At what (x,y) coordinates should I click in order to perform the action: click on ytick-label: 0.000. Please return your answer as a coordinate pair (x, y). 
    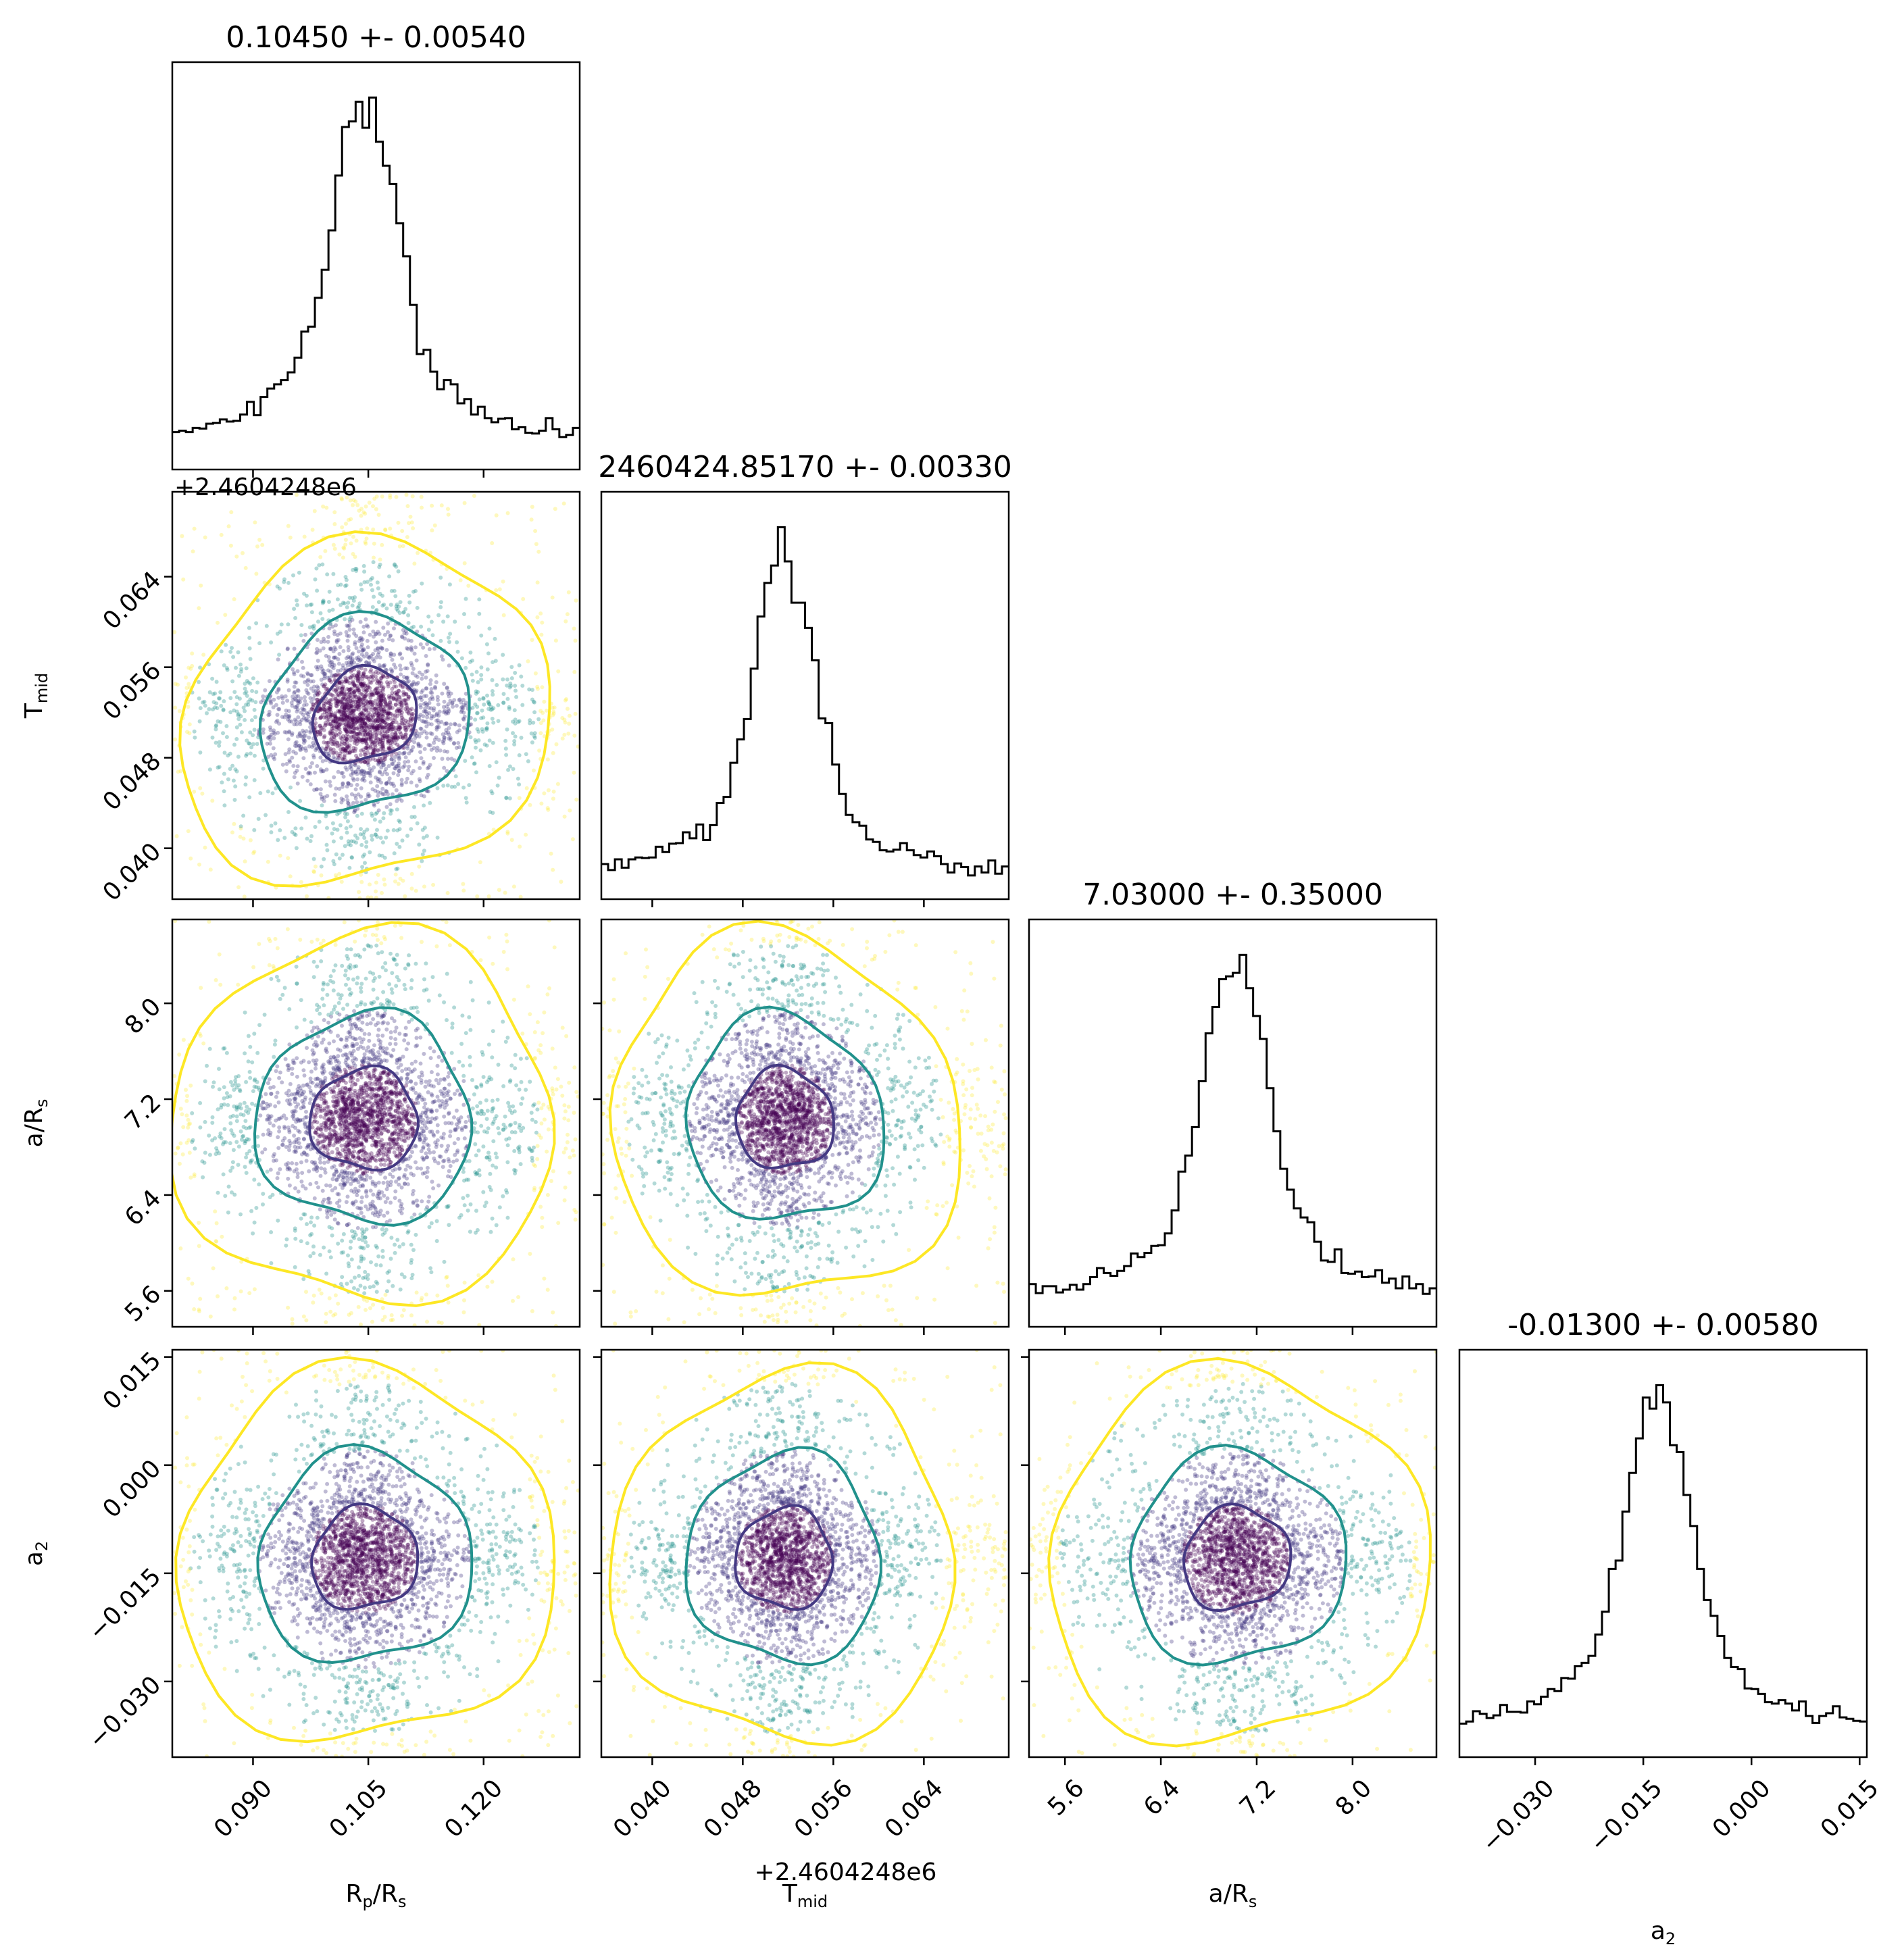
    Looking at the image, I should click on (132, 1488).